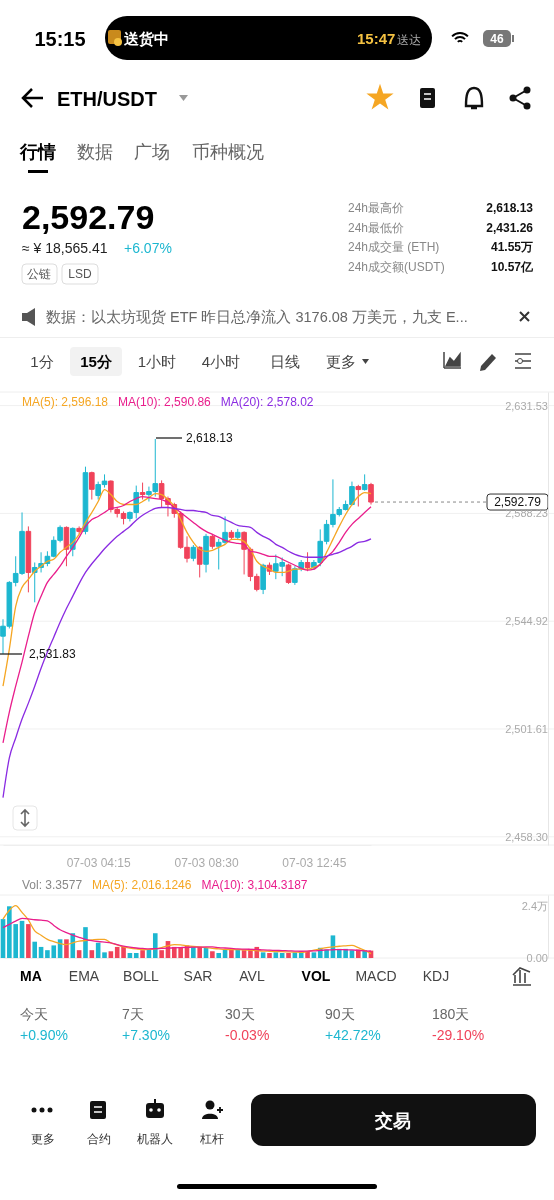  I want to click on y-tick-label: 2,544.92, so click(526, 621).